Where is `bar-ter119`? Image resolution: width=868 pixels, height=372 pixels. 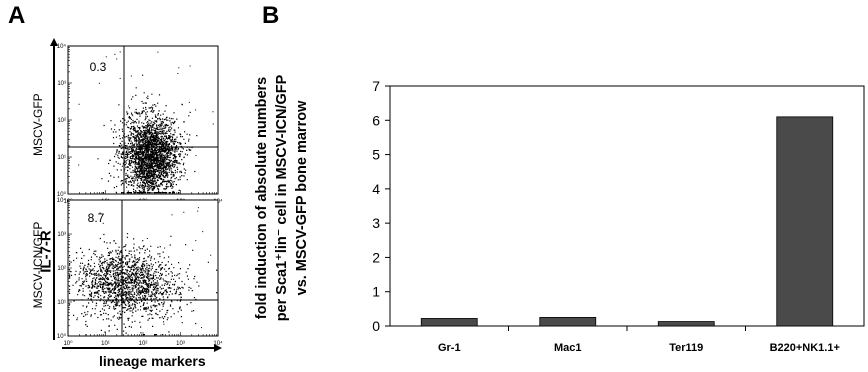 bar-ter119 is located at coordinates (686, 324).